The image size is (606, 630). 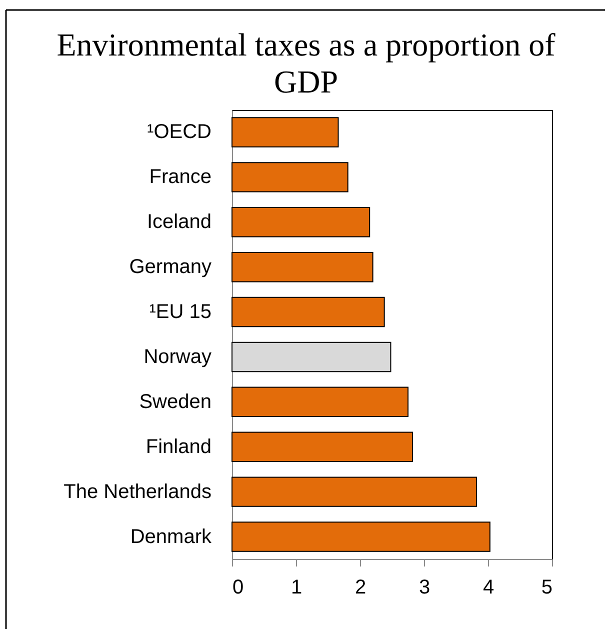 What do you see at coordinates (179, 132) in the screenshot?
I see `y-tick-label: ¹OECD` at bounding box center [179, 132].